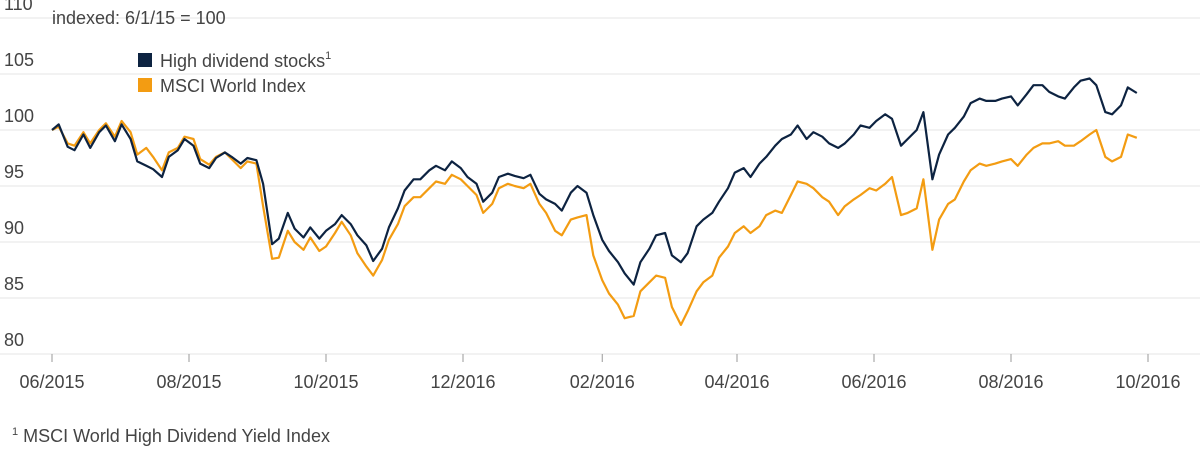  I want to click on x-tick-label-0: 06/2015, so click(51, 382).